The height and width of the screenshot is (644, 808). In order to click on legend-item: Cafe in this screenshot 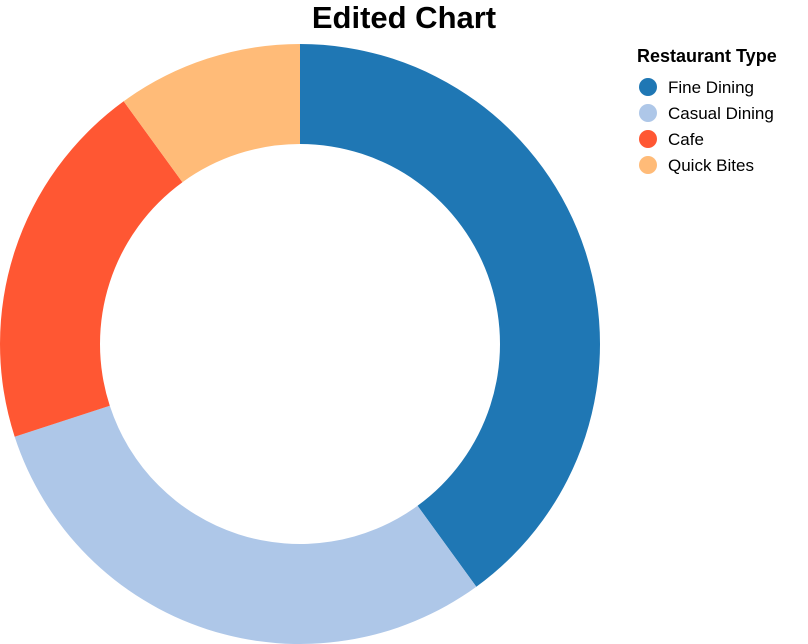, I will do `click(671, 139)`.